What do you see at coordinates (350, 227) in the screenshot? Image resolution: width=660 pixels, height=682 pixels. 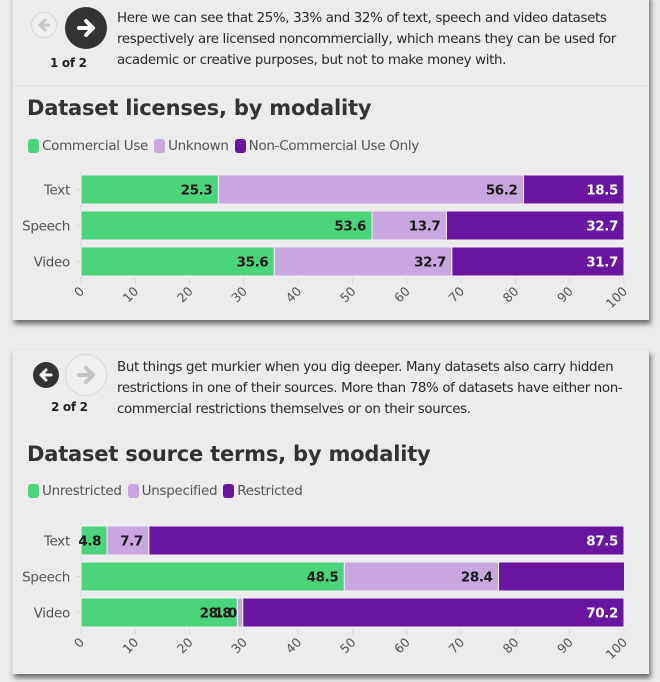 I see `data-label: 53.6` at bounding box center [350, 227].